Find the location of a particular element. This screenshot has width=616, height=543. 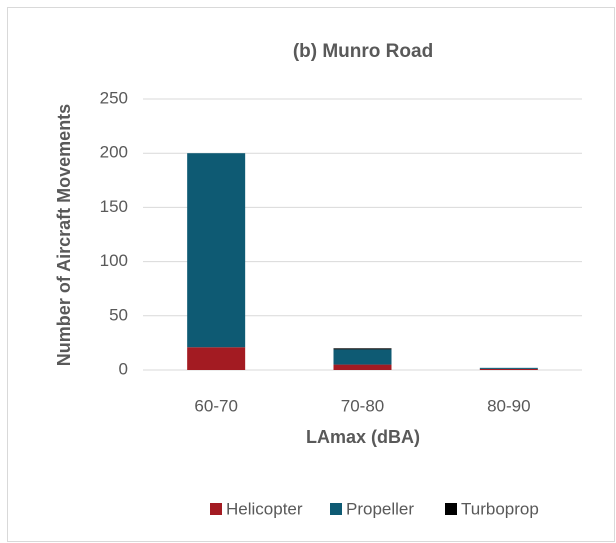

legend-label: Propeller is located at coordinates (380, 508).